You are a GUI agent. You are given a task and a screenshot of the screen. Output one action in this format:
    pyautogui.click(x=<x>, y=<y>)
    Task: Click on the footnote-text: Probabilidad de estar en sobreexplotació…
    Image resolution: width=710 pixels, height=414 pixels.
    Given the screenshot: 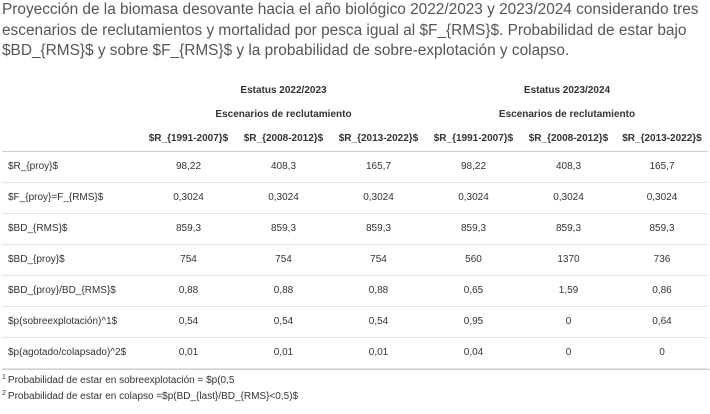 What is the action you would take?
    pyautogui.click(x=121, y=380)
    